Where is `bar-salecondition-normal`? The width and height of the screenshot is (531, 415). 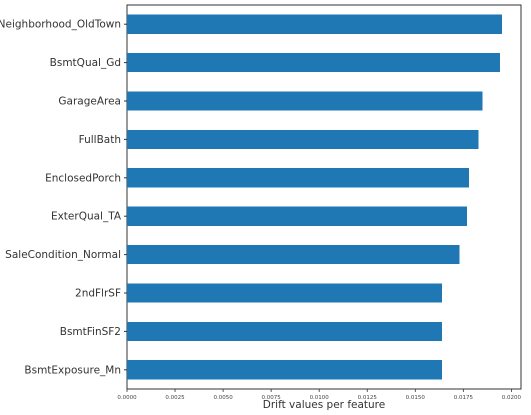 bar-salecondition-normal is located at coordinates (293, 255).